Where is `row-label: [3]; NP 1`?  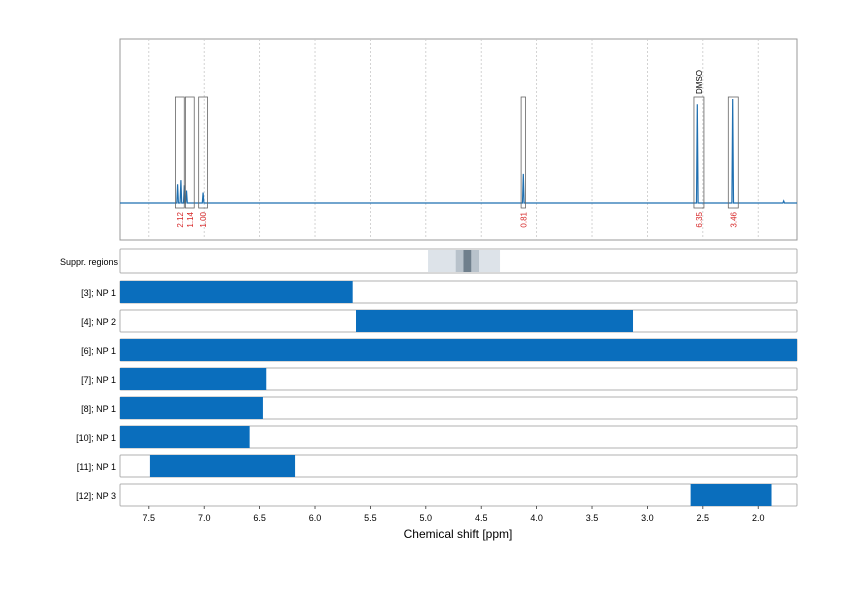
row-label: [3]; NP 1 is located at coordinates (98, 293).